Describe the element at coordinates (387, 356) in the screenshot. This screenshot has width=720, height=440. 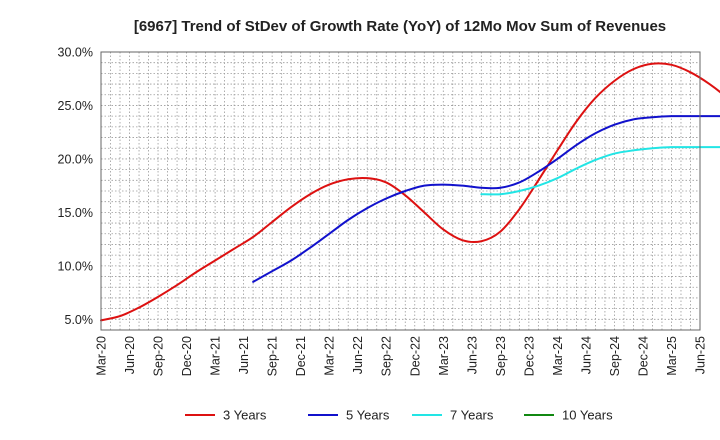
I see `x-tick-label: Sep-22` at that location.